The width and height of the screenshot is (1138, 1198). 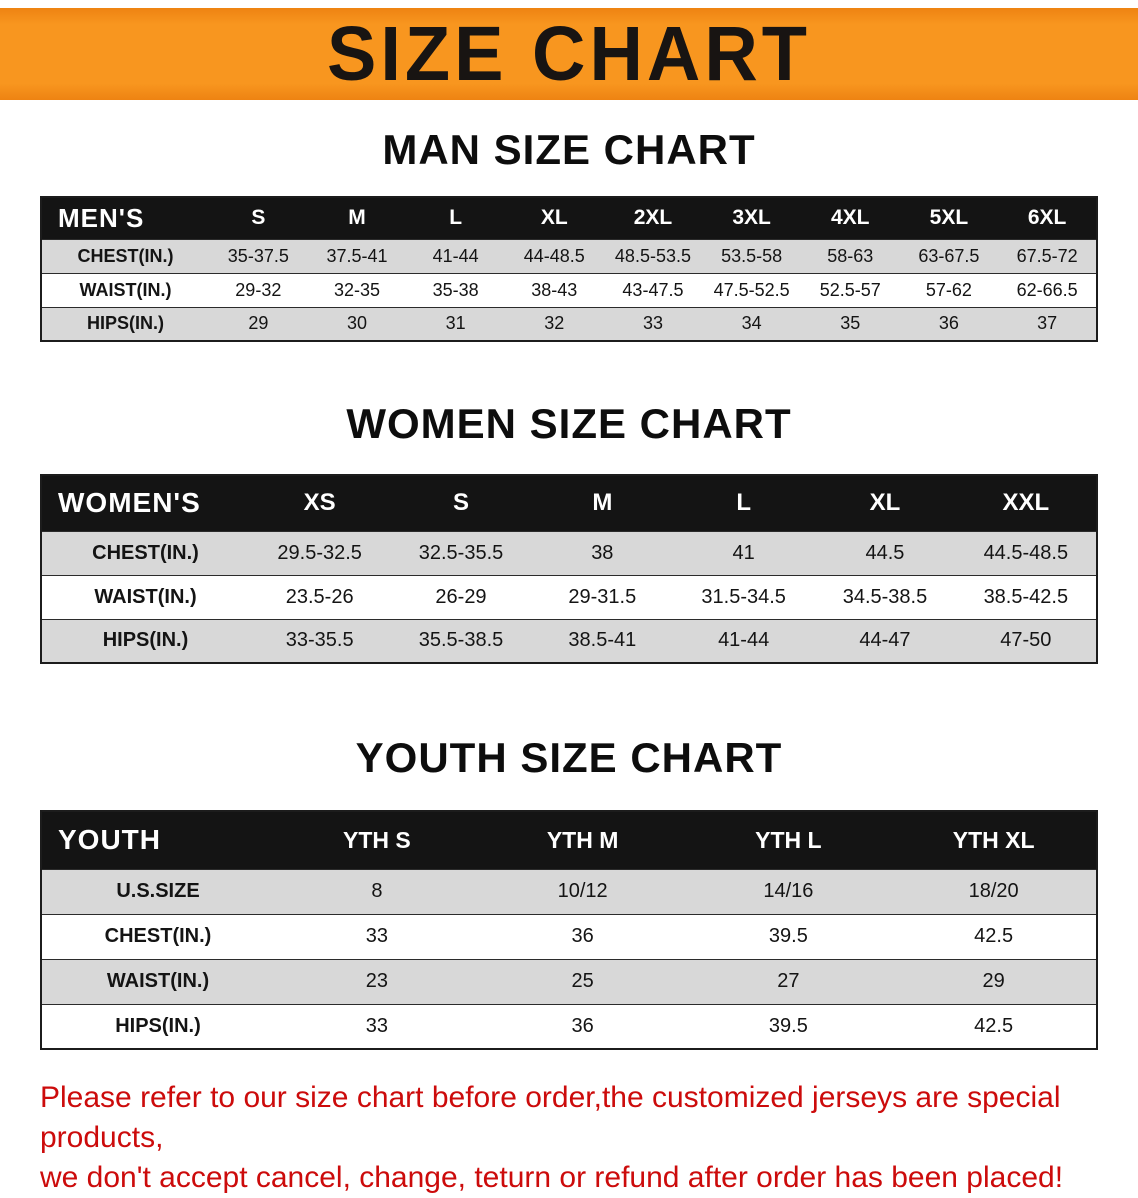 I want to click on table-header-row: WOMEN'S XS S M L XL XXL, so click(x=569, y=503).